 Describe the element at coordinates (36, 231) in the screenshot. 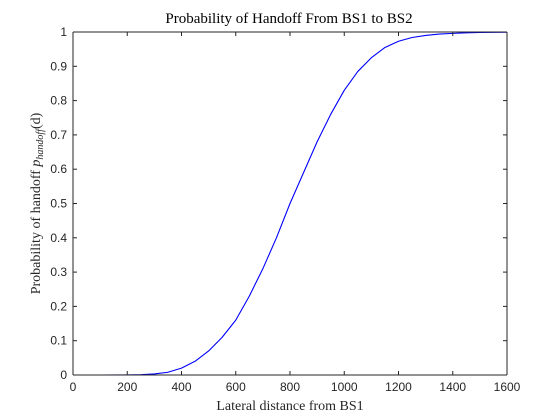

I see `y-axis-label-prefix: Probability of handoff` at that location.